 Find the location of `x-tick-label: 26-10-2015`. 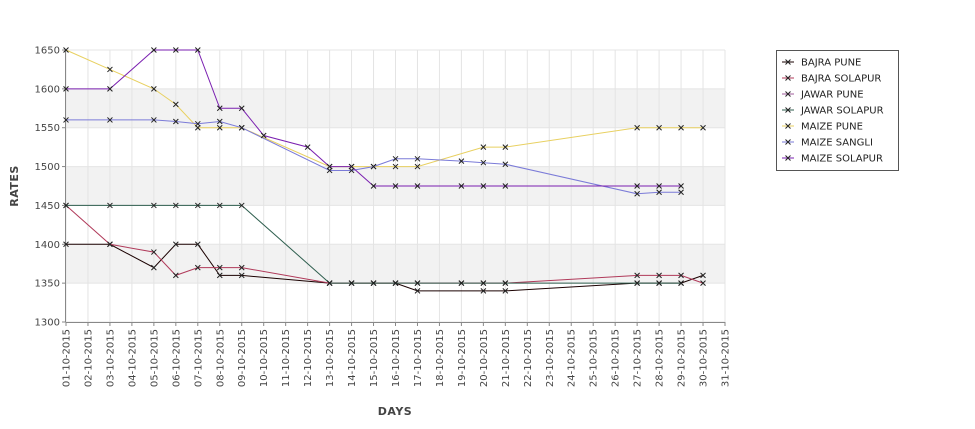

x-tick-label: 26-10-2015 is located at coordinates (616, 358).